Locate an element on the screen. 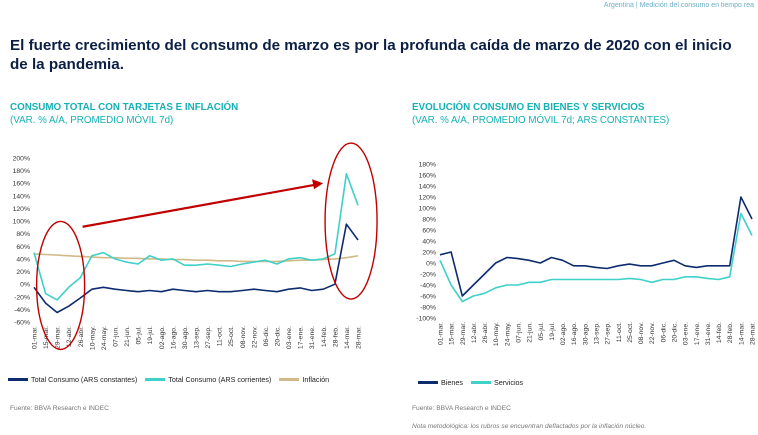 This screenshot has height=435, width=758. legend-label: Total Consumo (ARS corrientes) is located at coordinates (220, 379).